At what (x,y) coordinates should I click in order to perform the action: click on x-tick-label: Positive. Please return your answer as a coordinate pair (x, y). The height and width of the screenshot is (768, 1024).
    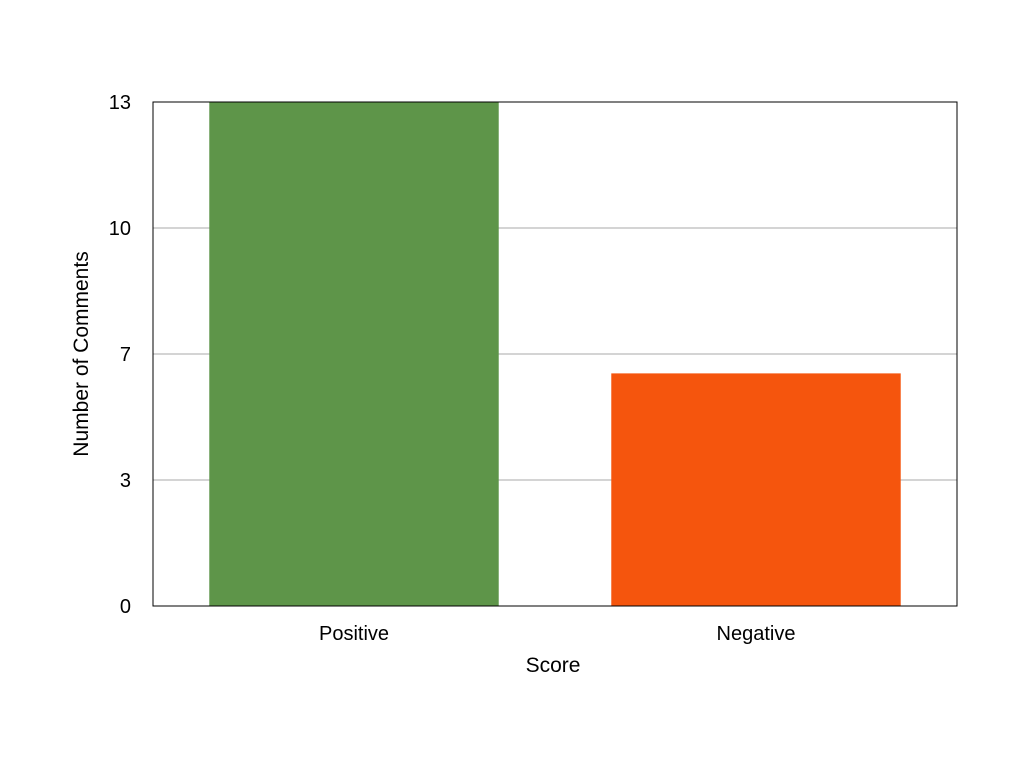
    Looking at the image, I should click on (354, 634).